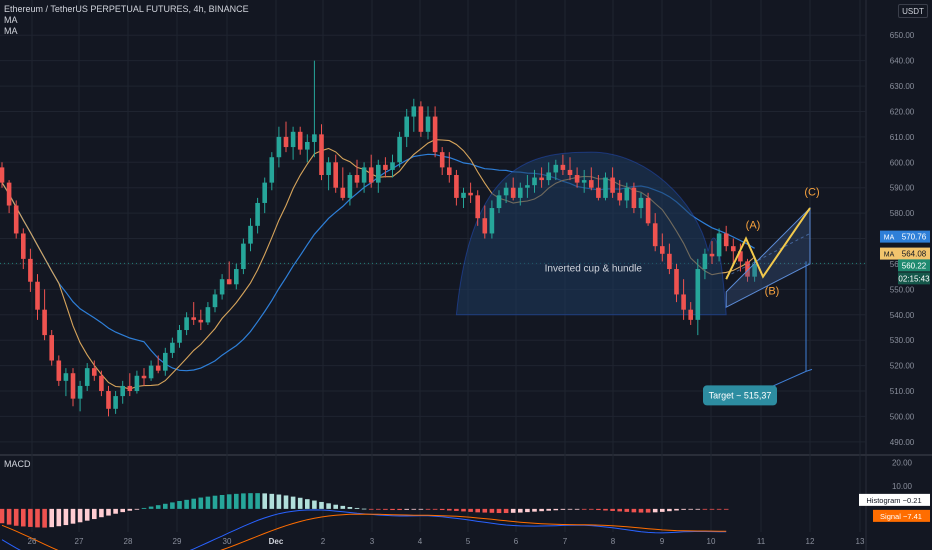 The height and width of the screenshot is (550, 932). I want to click on ma-slow-tag: MA 570.76, so click(905, 236).